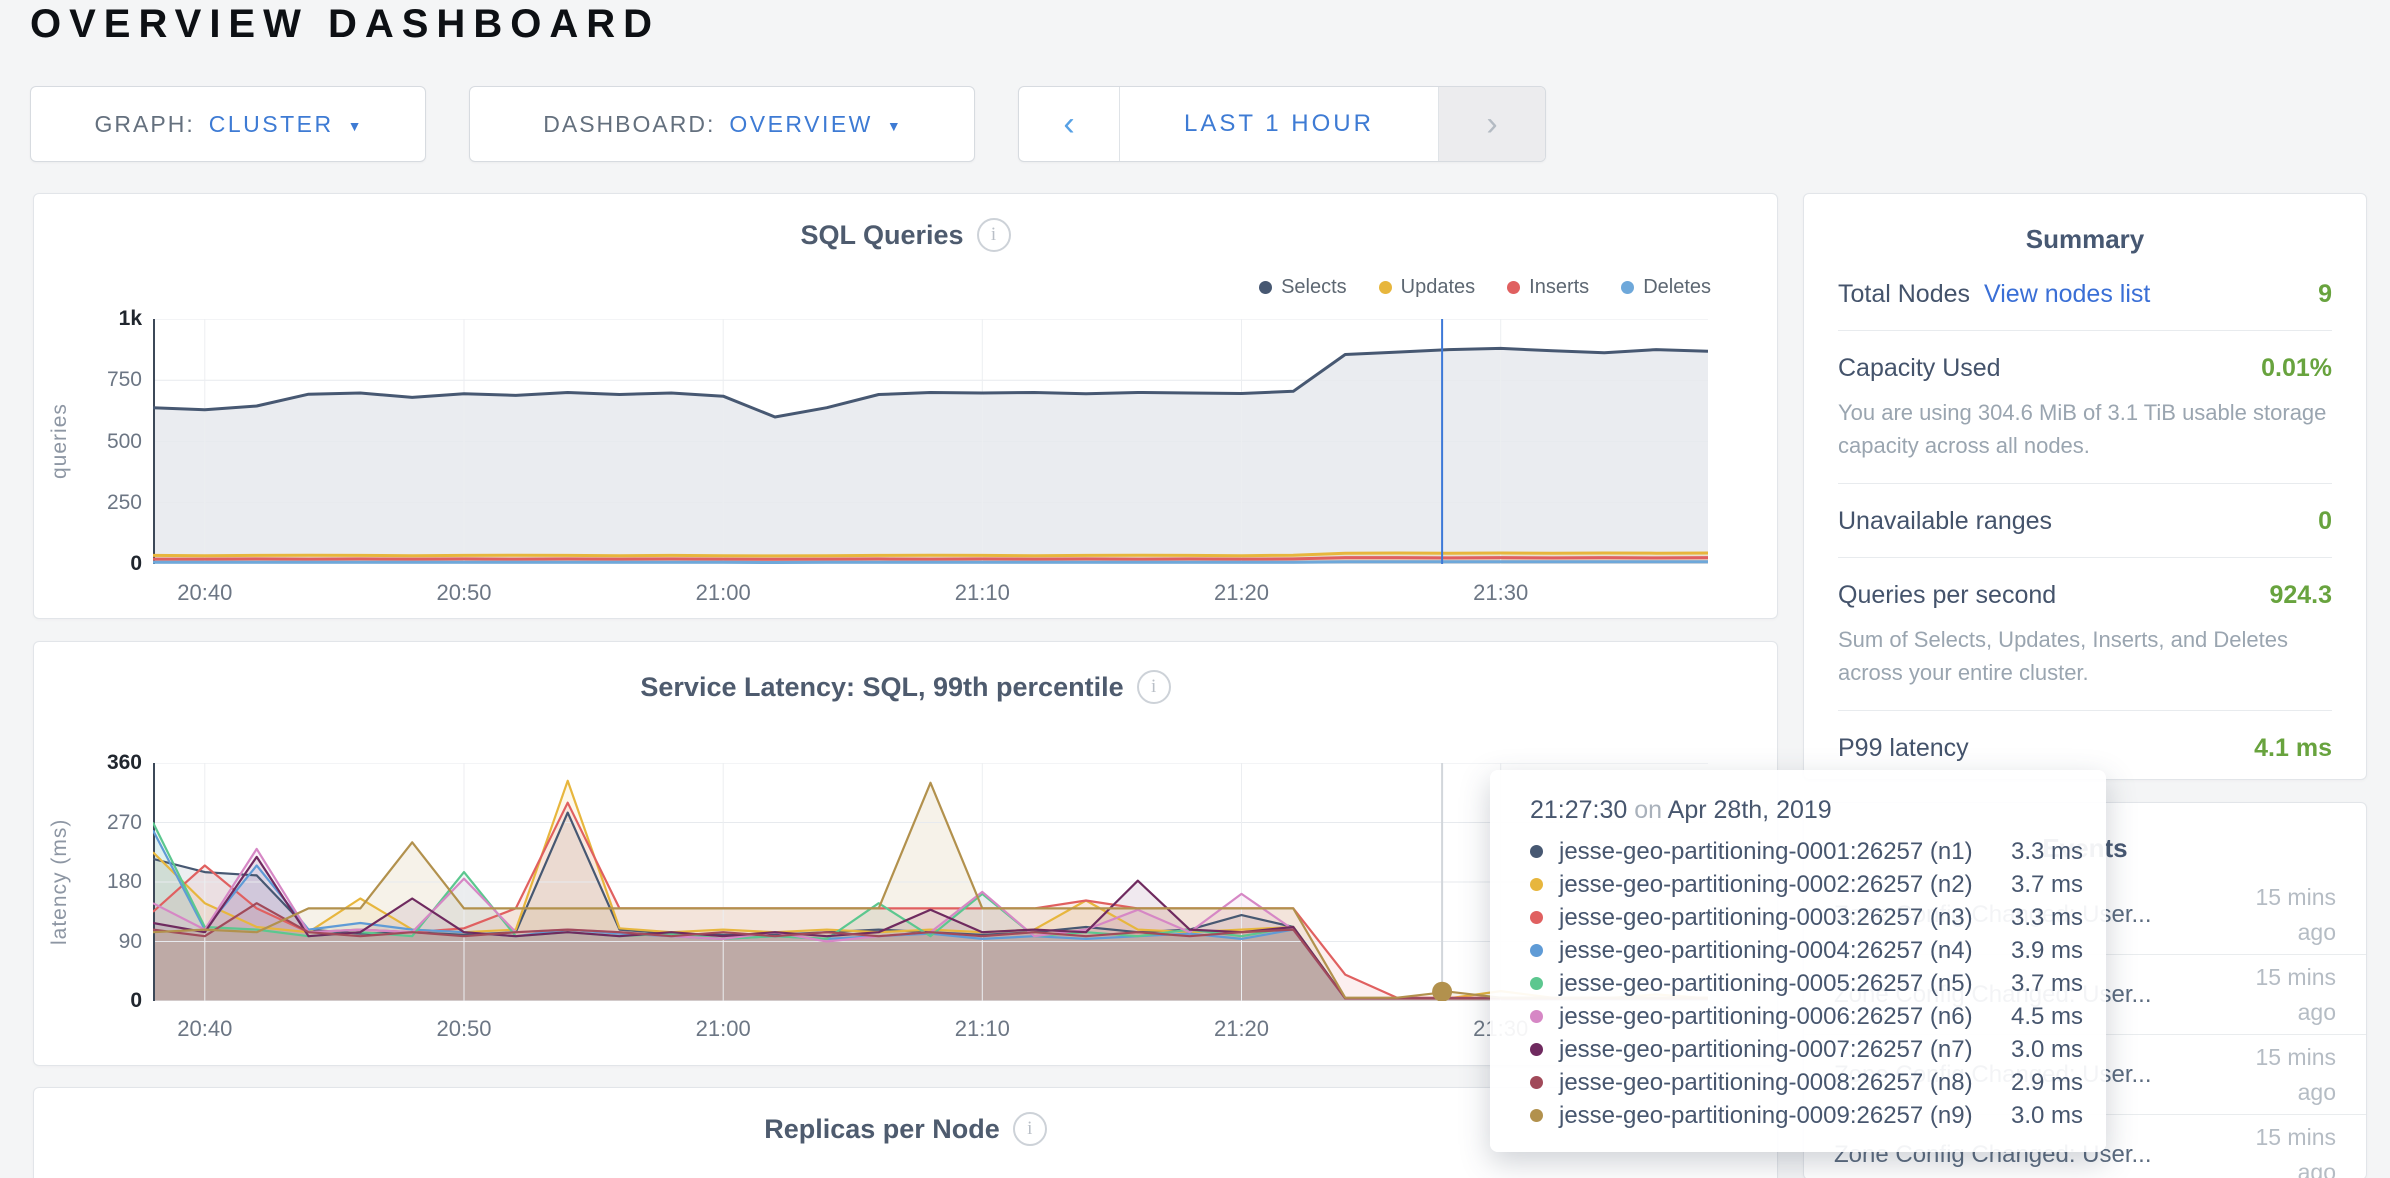 Image resolution: width=2390 pixels, height=1178 pixels. I want to click on legend-item-updates: Updates, so click(1427, 287).